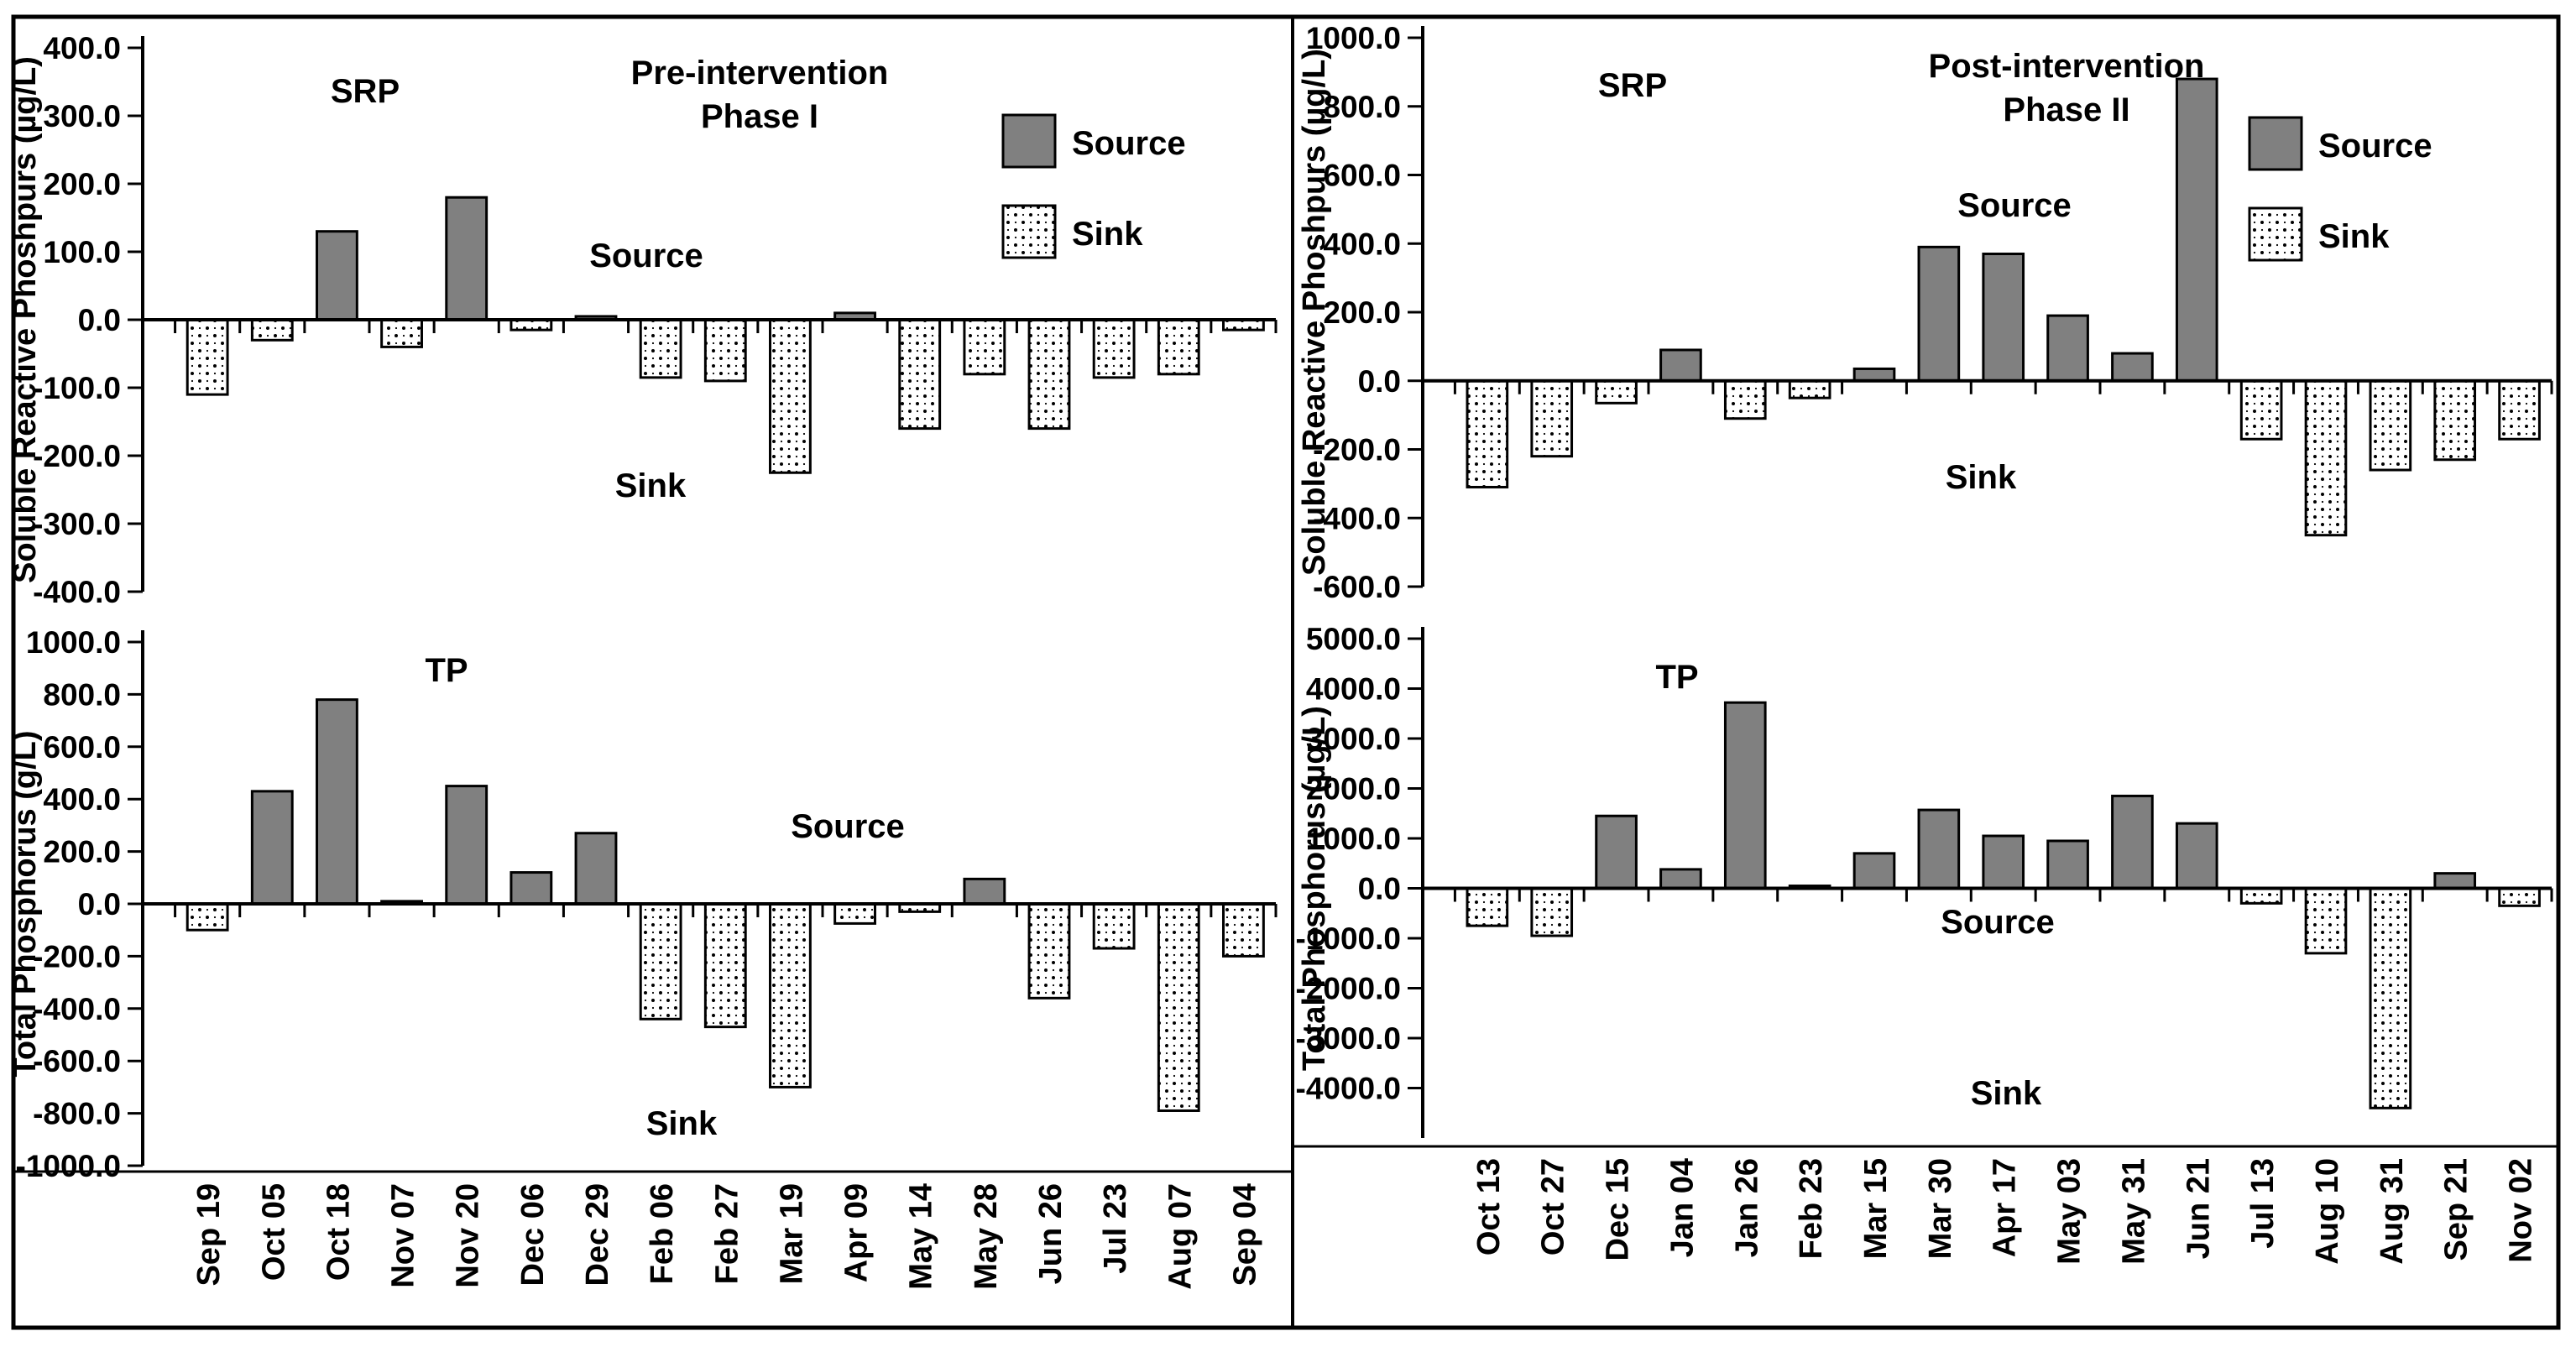 The image size is (2576, 1352). I want to click on x-date-label: Jun 26, so click(1051, 1233).